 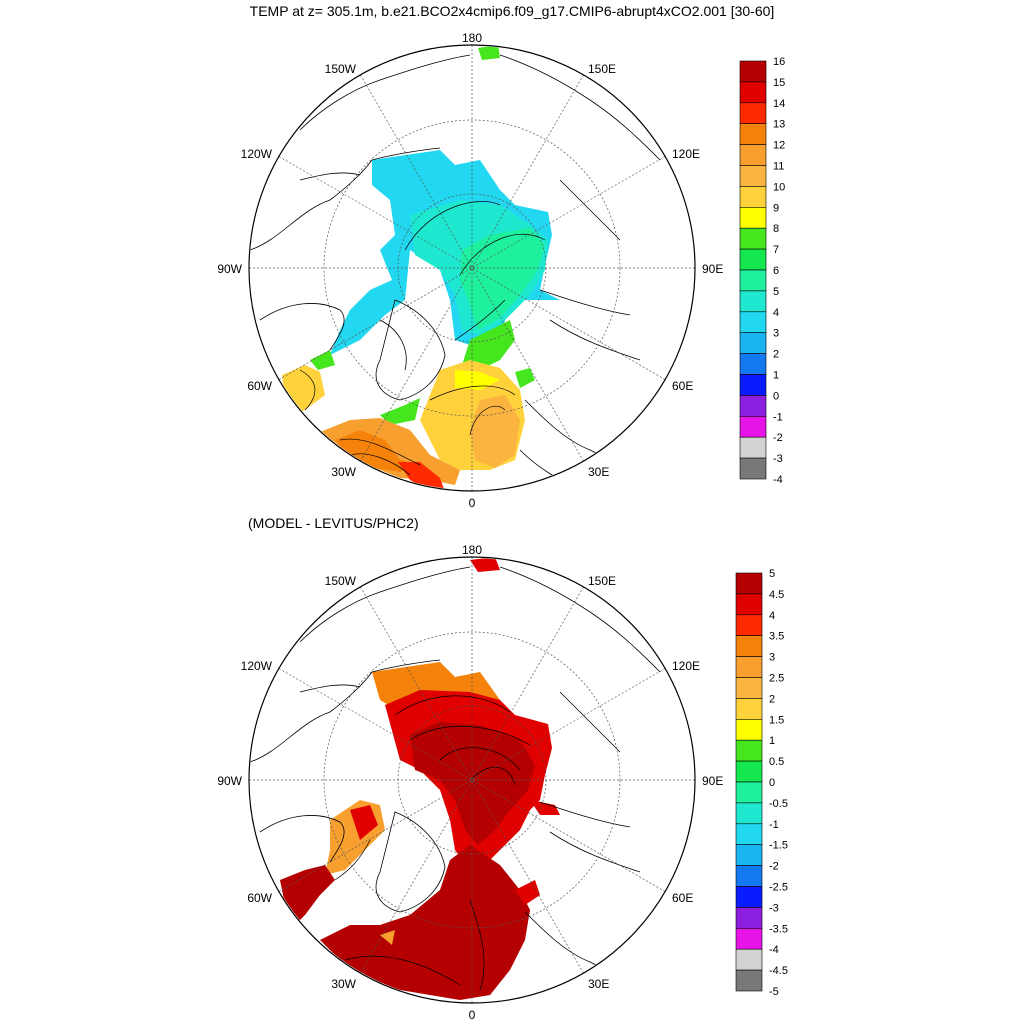 What do you see at coordinates (257, 154) in the screenshot?
I see `top-lon-label-120w: 120W` at bounding box center [257, 154].